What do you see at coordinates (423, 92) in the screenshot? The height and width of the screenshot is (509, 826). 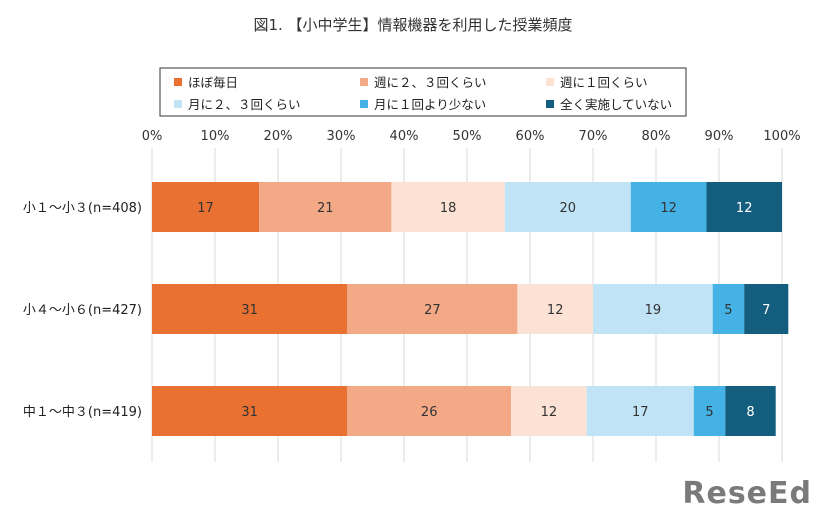 I see `legend-box` at bounding box center [423, 92].